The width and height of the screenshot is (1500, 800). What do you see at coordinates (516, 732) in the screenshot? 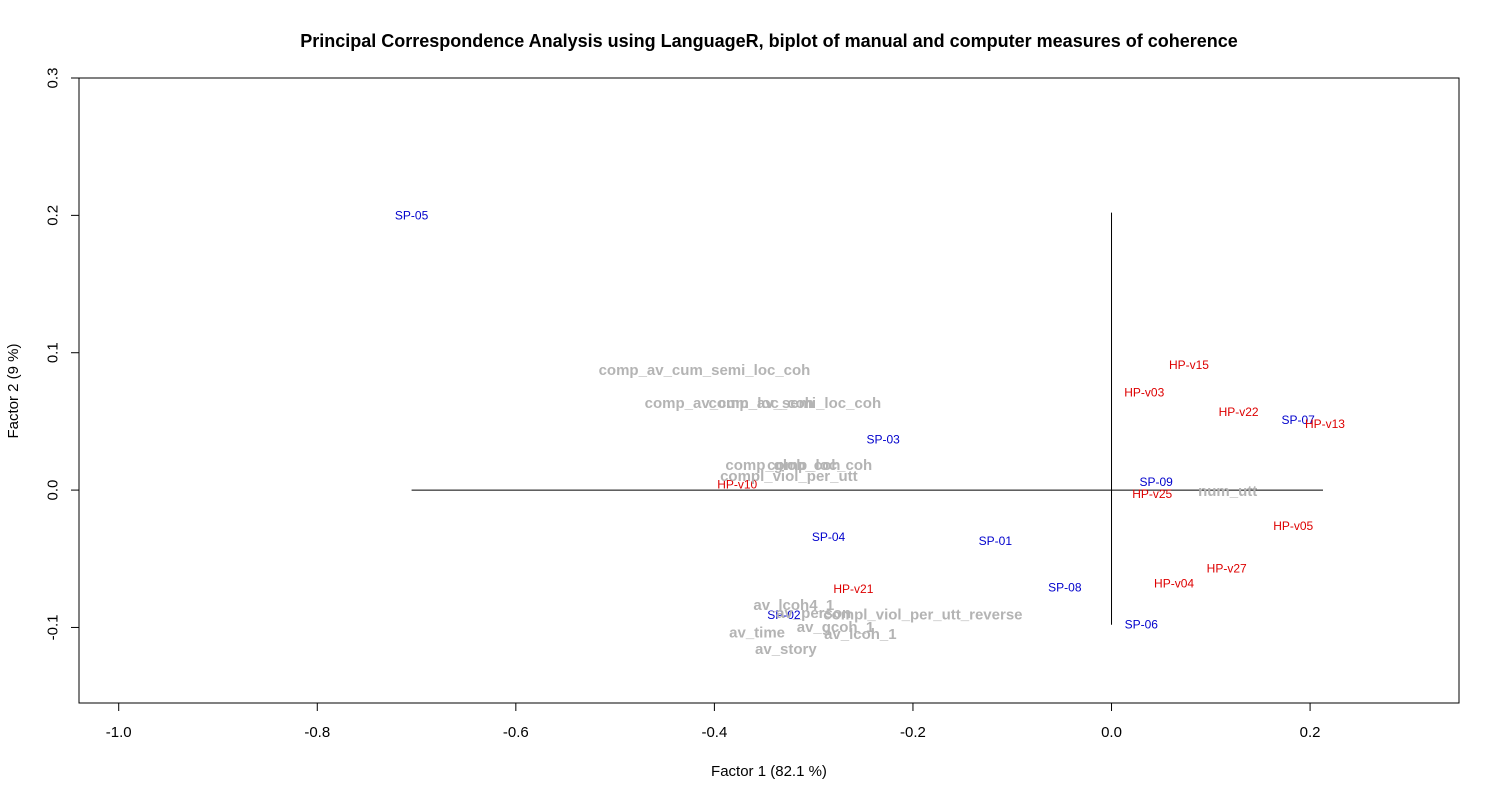
I see `x-tick-label: -0.6` at bounding box center [516, 732].